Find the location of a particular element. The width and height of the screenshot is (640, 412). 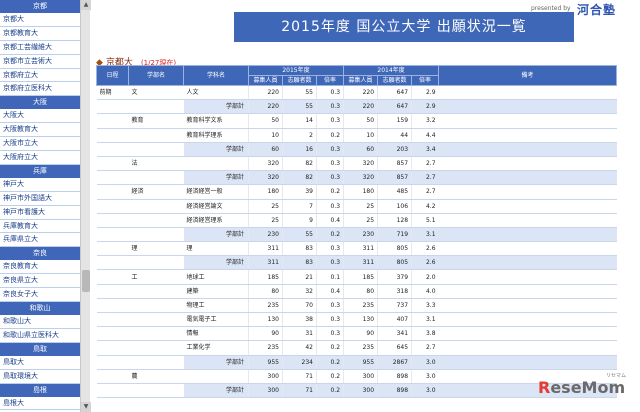

schedule-cell: 前期 is located at coordinates (112, 93).